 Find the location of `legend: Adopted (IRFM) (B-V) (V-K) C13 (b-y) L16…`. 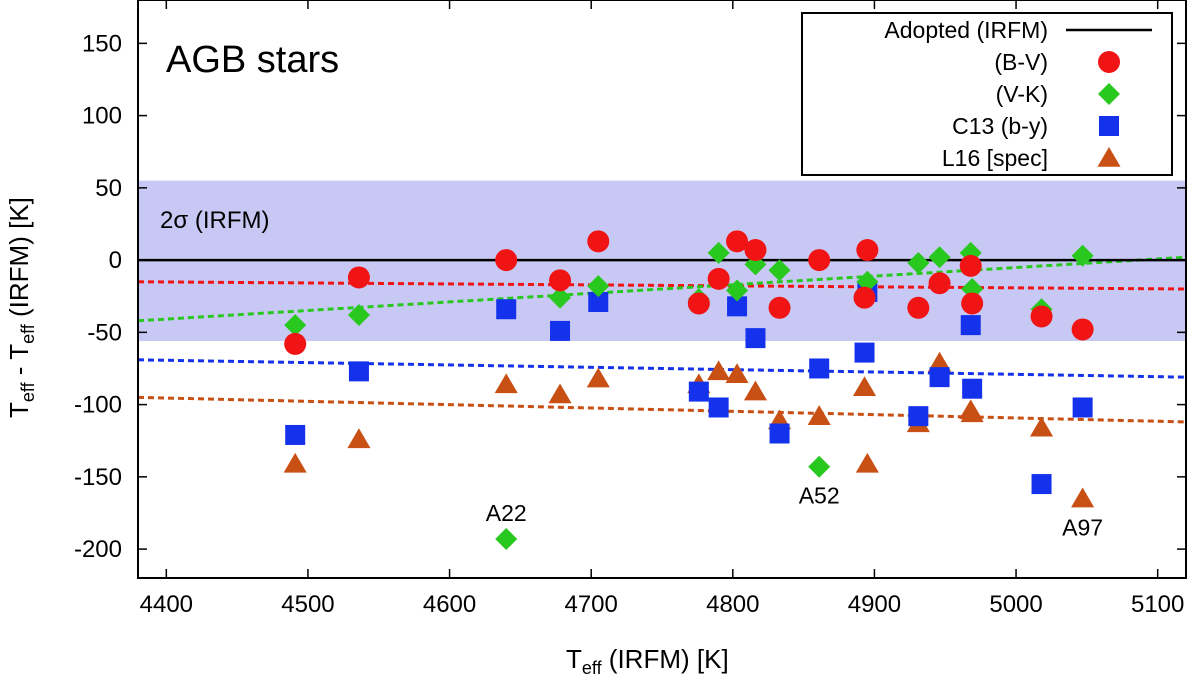

legend: Adopted (IRFM) (B-V) (V-K) C13 (b-y) L16… is located at coordinates (987, 94).